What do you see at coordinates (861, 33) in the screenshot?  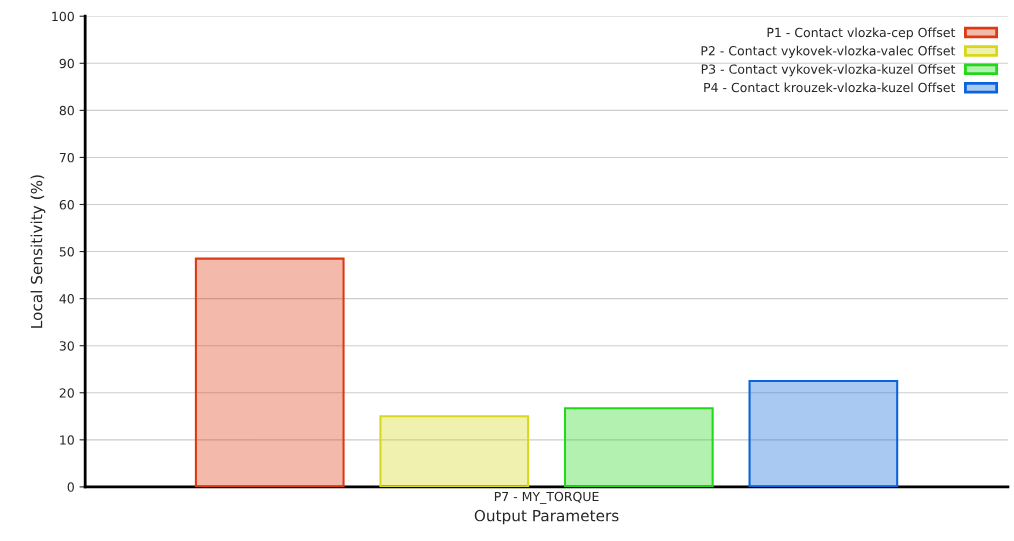 I see `legend-label: P1 - Contact vlozka-cep Offset` at bounding box center [861, 33].